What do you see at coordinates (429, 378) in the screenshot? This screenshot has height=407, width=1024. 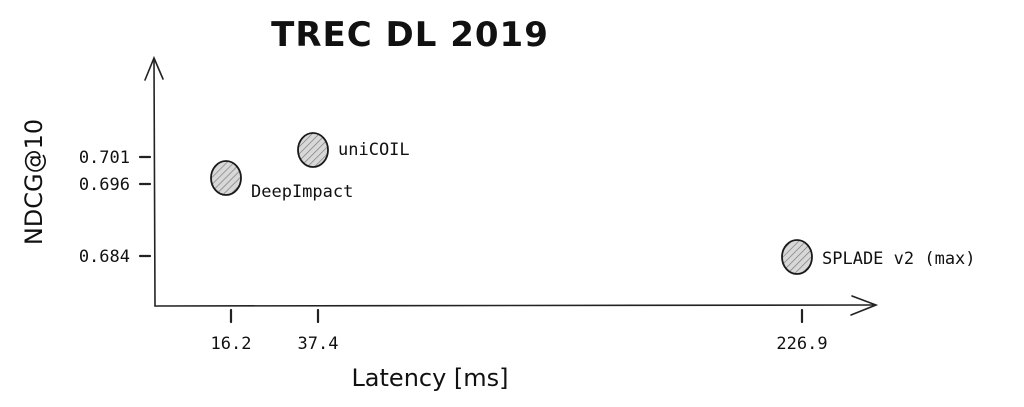 I see `x-axis-label: Latency [ms]` at bounding box center [429, 378].